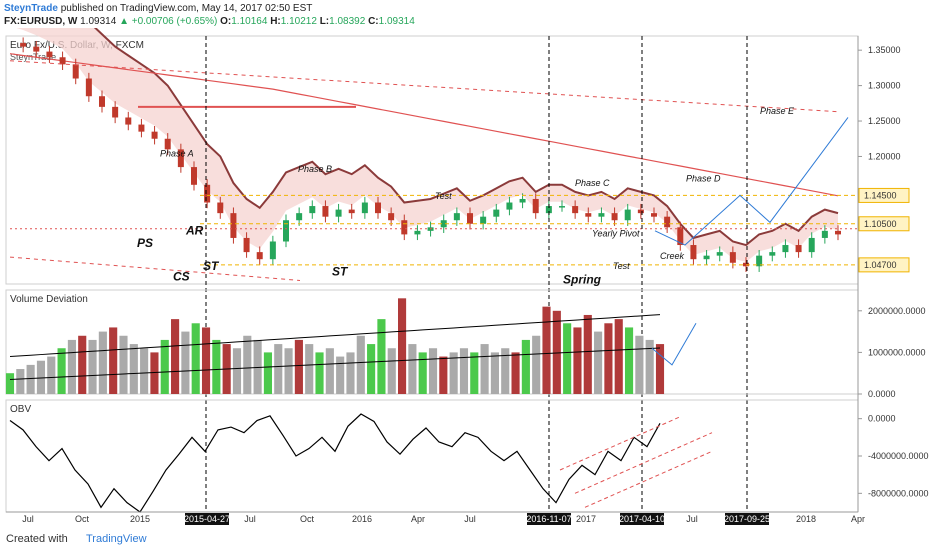 This screenshot has height=550, width=932. Describe the element at coordinates (884, 86) in the screenshot. I see `y-tick-label: 1.30000` at that location.